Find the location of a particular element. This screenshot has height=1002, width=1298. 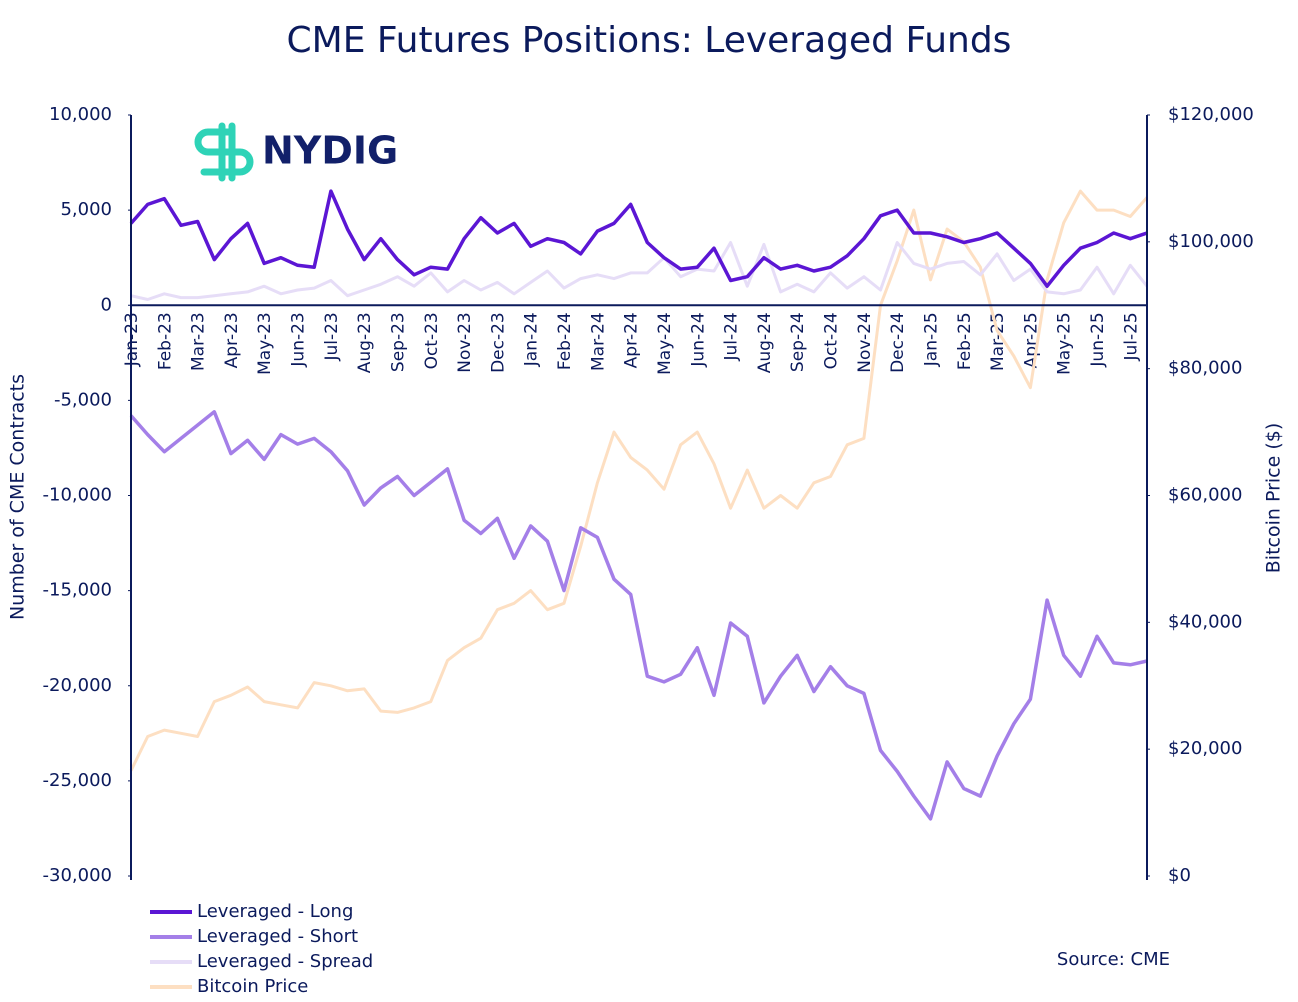

legend-label: Leveraged - Long is located at coordinates (275, 911).